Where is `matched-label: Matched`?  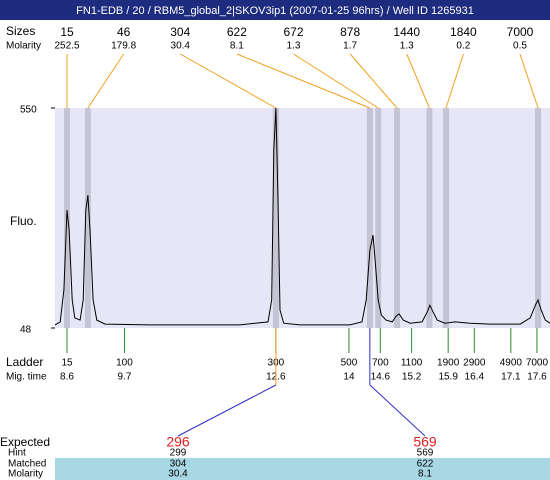
matched-label: Matched is located at coordinates (27, 464).